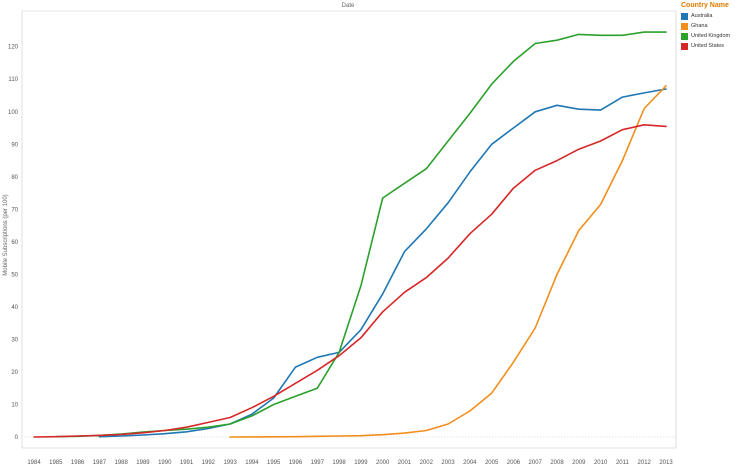  I want to click on legend-label: United States, so click(708, 46).